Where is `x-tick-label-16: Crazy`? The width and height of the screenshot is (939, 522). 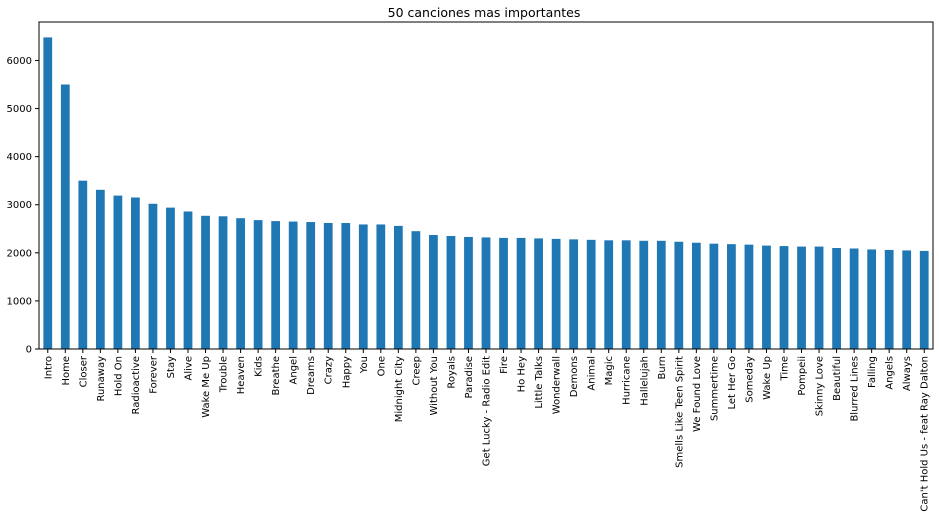
x-tick-label-16: Crazy is located at coordinates (329, 370).